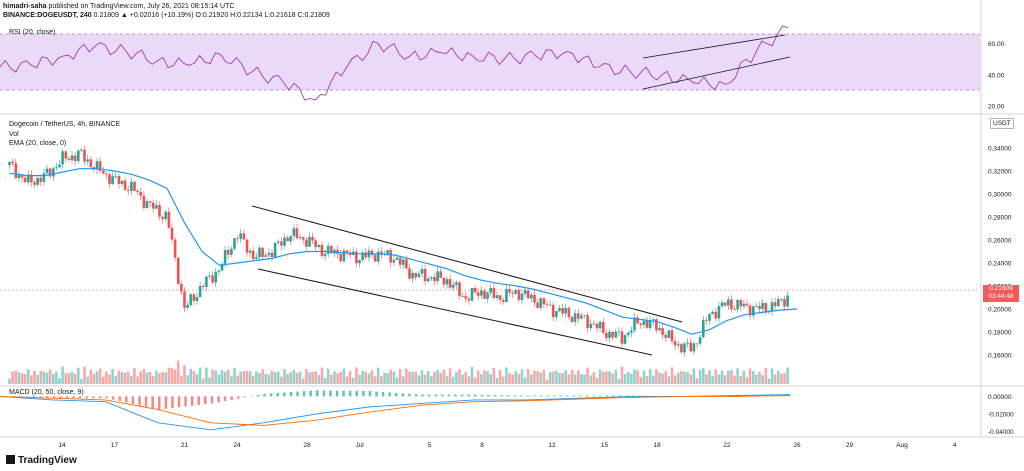 The image size is (1024, 471). Describe the element at coordinates (552, 445) in the screenshot. I see `x-tick-label: 12` at that location.